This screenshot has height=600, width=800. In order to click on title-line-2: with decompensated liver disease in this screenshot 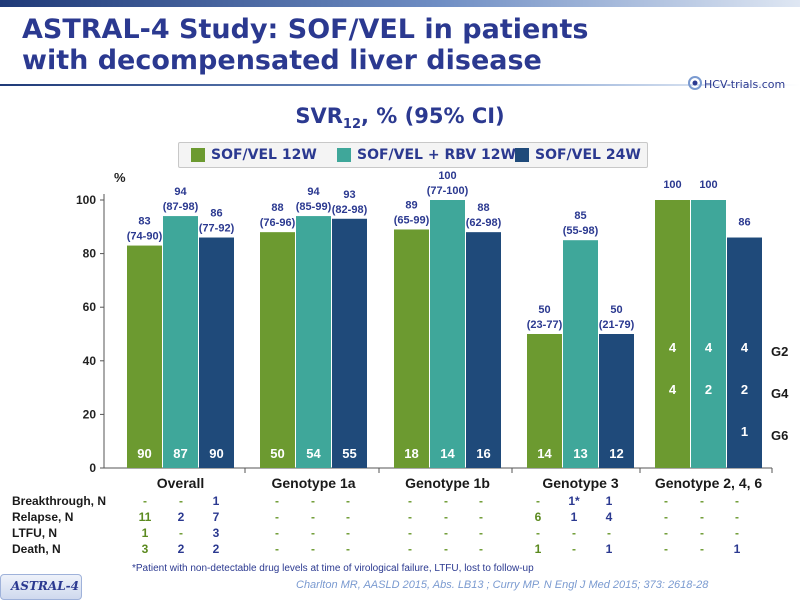, I will do `click(282, 60)`.